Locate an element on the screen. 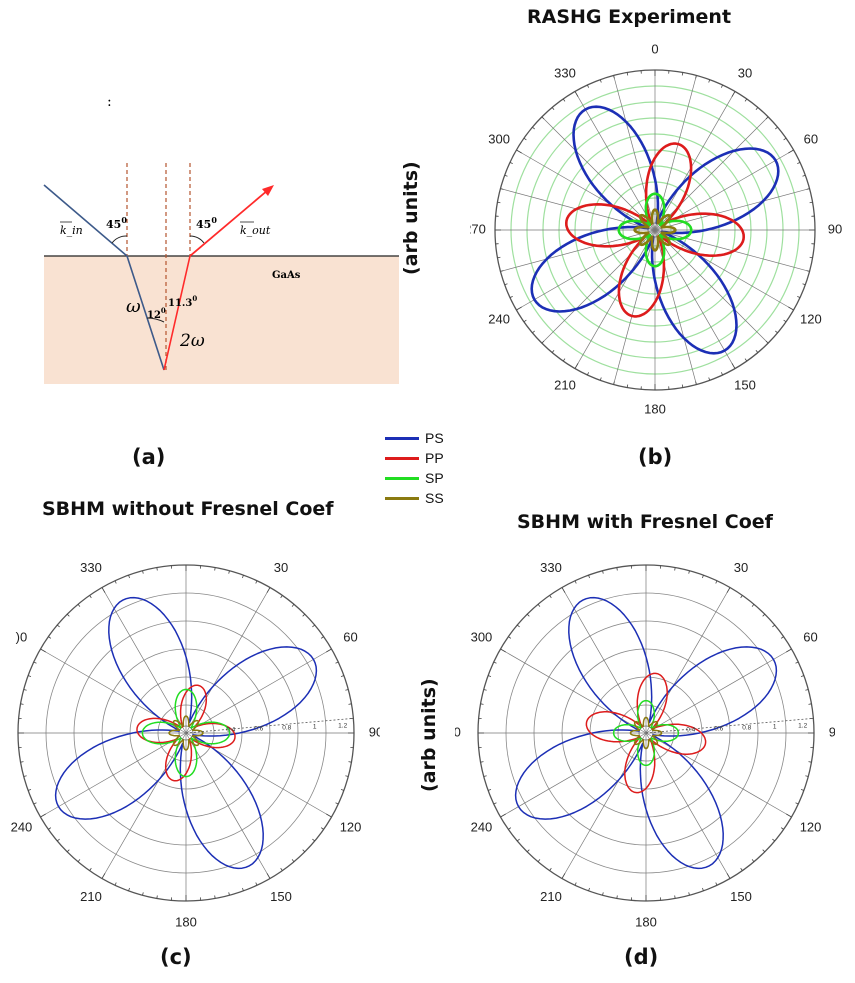  chart-c-angle-label: 60 is located at coordinates (350, 636).